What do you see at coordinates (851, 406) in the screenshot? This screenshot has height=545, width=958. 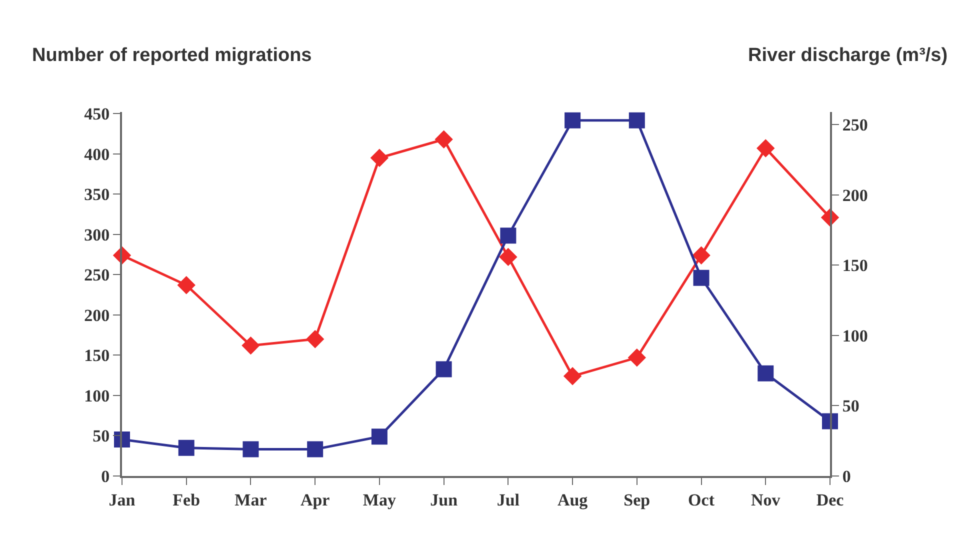 I see `y2-tick-label: 50` at bounding box center [851, 406].